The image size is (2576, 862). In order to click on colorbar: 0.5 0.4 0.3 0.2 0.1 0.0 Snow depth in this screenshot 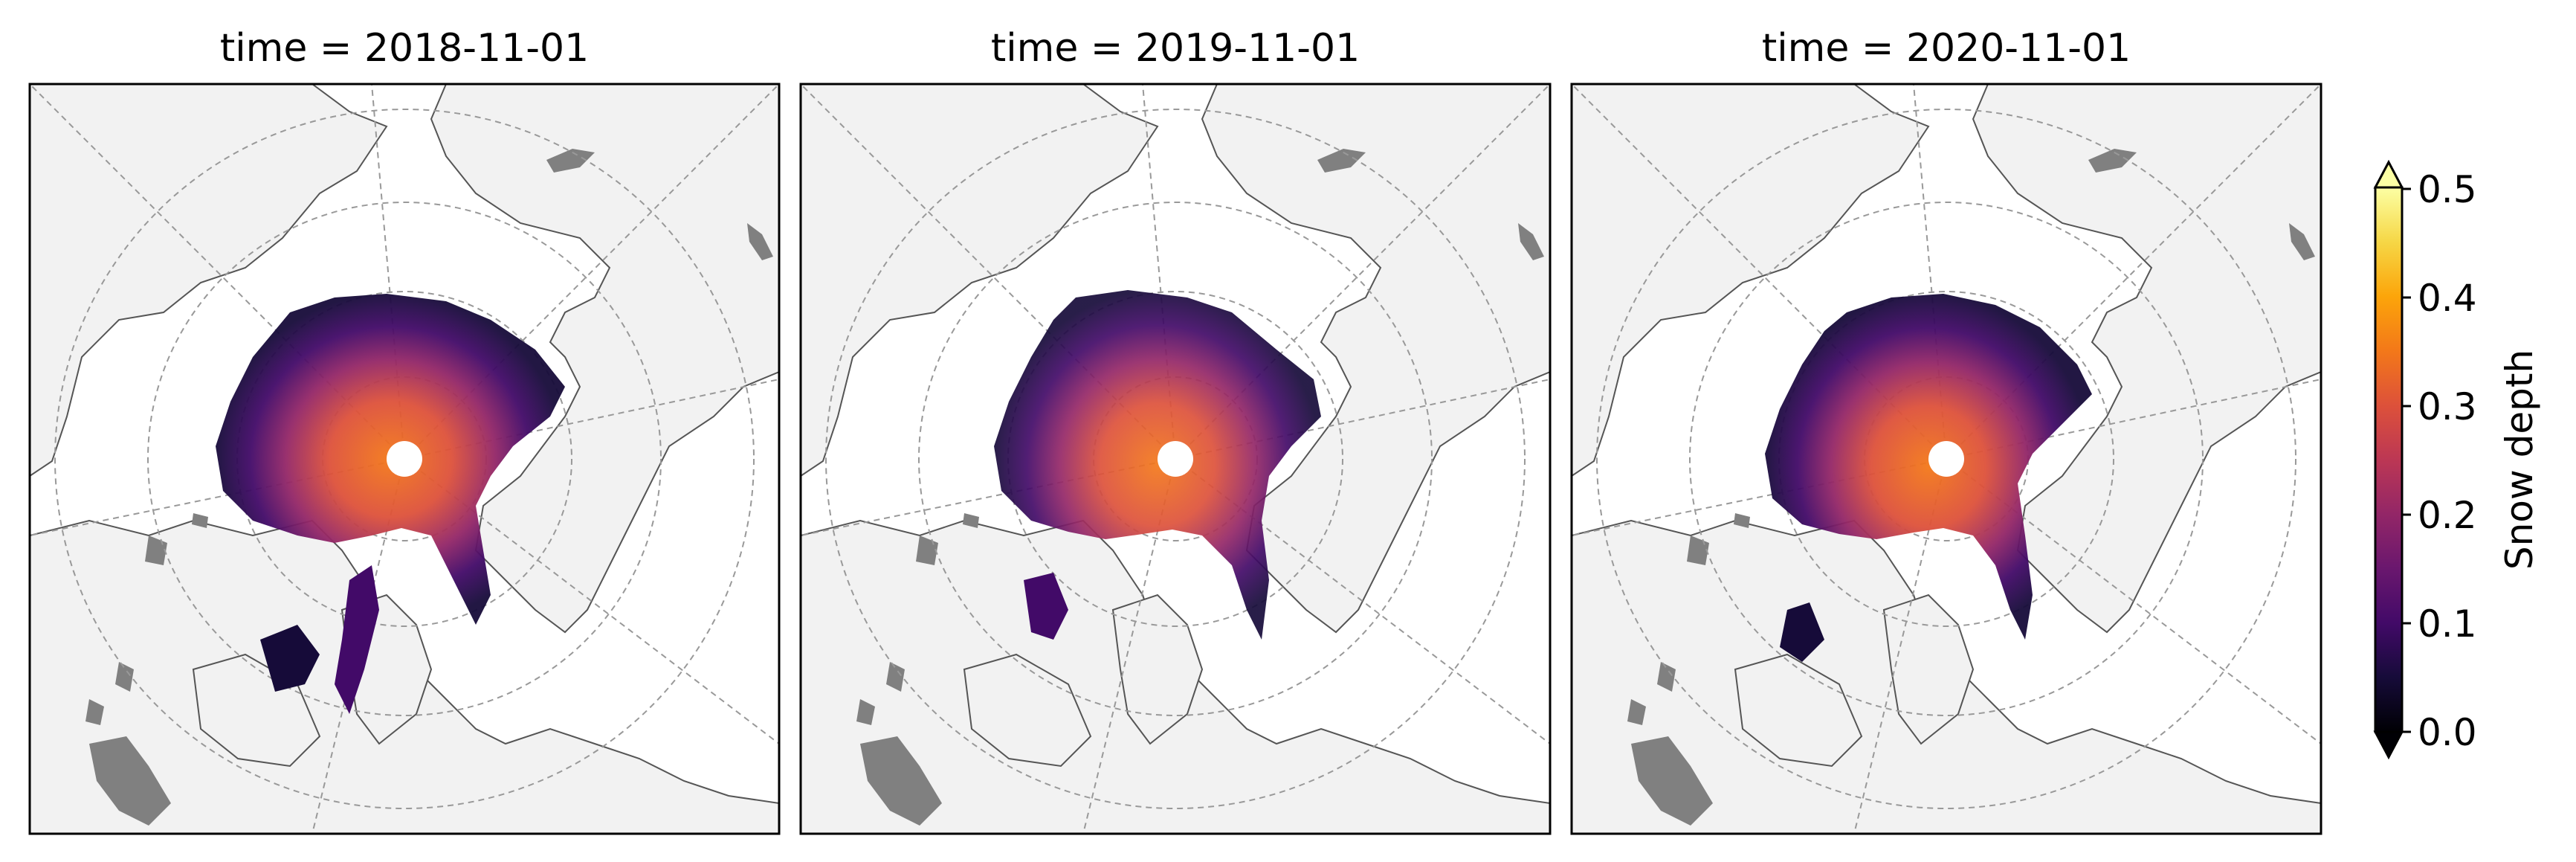, I will do `click(2457, 459)`.